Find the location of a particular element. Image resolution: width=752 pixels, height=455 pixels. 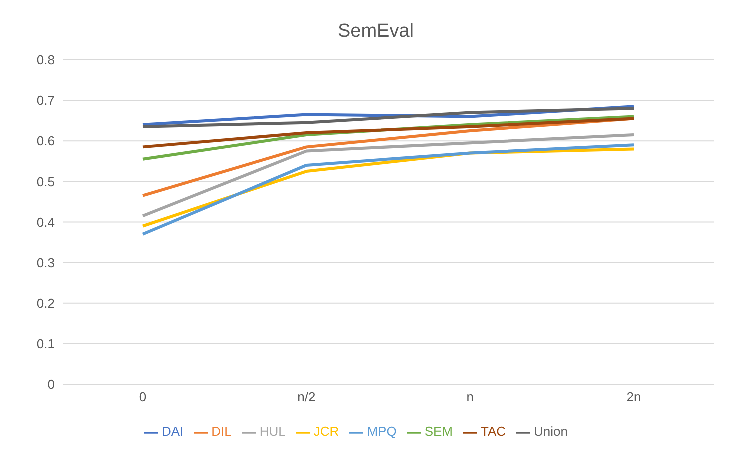

legend-label: MPQ is located at coordinates (382, 432).